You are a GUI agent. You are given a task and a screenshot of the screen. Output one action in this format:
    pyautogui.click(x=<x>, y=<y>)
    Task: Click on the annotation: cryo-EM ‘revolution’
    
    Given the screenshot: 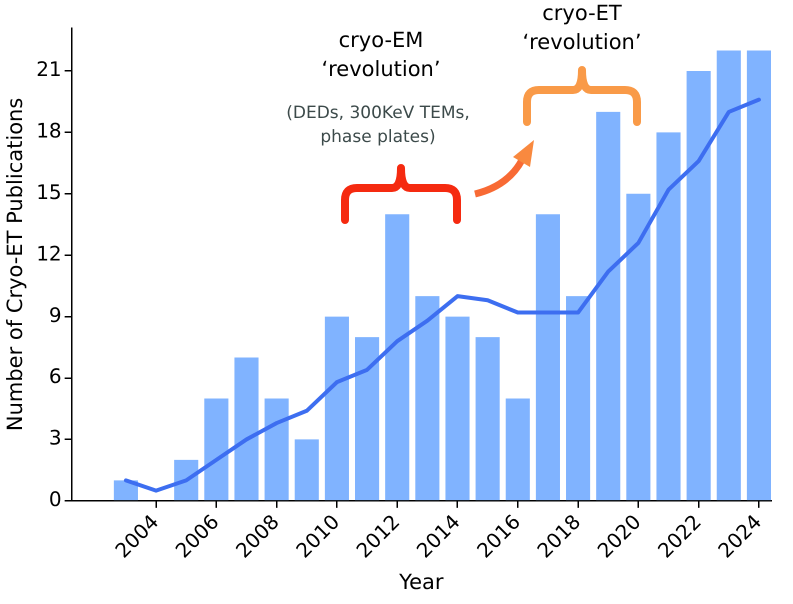 What is the action you would take?
    pyautogui.click(x=381, y=55)
    